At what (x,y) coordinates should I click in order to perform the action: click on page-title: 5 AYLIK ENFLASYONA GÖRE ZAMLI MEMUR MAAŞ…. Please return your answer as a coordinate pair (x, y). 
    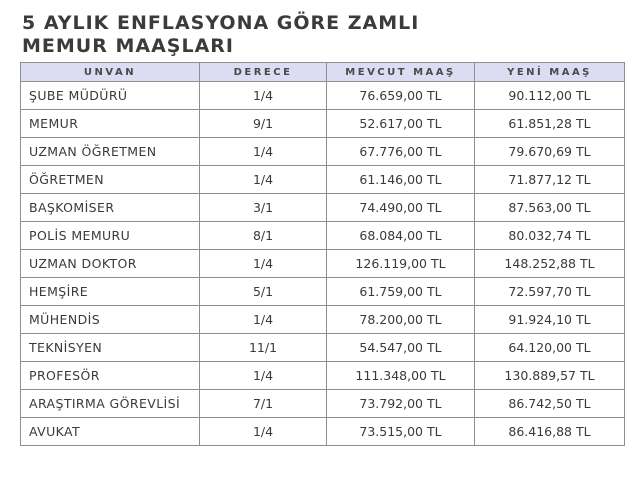
    Looking at the image, I should click on (220, 35).